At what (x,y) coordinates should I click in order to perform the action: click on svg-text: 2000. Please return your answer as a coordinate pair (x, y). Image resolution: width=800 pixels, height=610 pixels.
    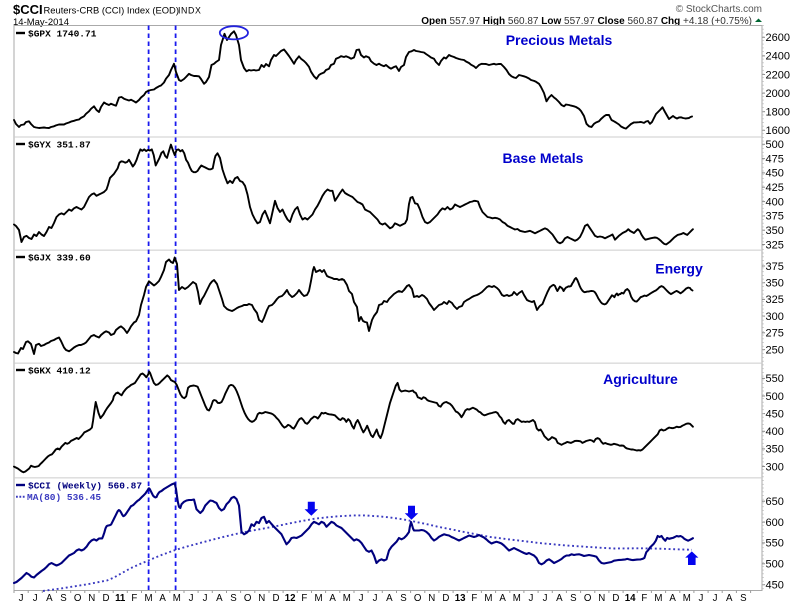
    Looking at the image, I should click on (778, 94).